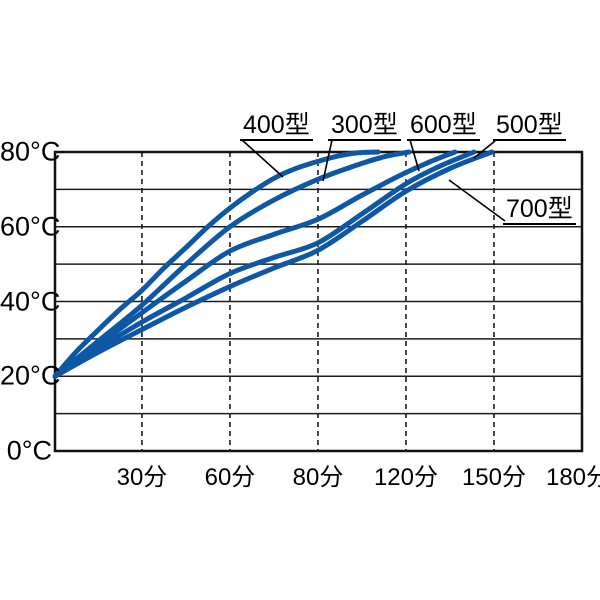  Describe the element at coordinates (30, 375) in the screenshot. I see `y-tick-label: 20°C` at that location.